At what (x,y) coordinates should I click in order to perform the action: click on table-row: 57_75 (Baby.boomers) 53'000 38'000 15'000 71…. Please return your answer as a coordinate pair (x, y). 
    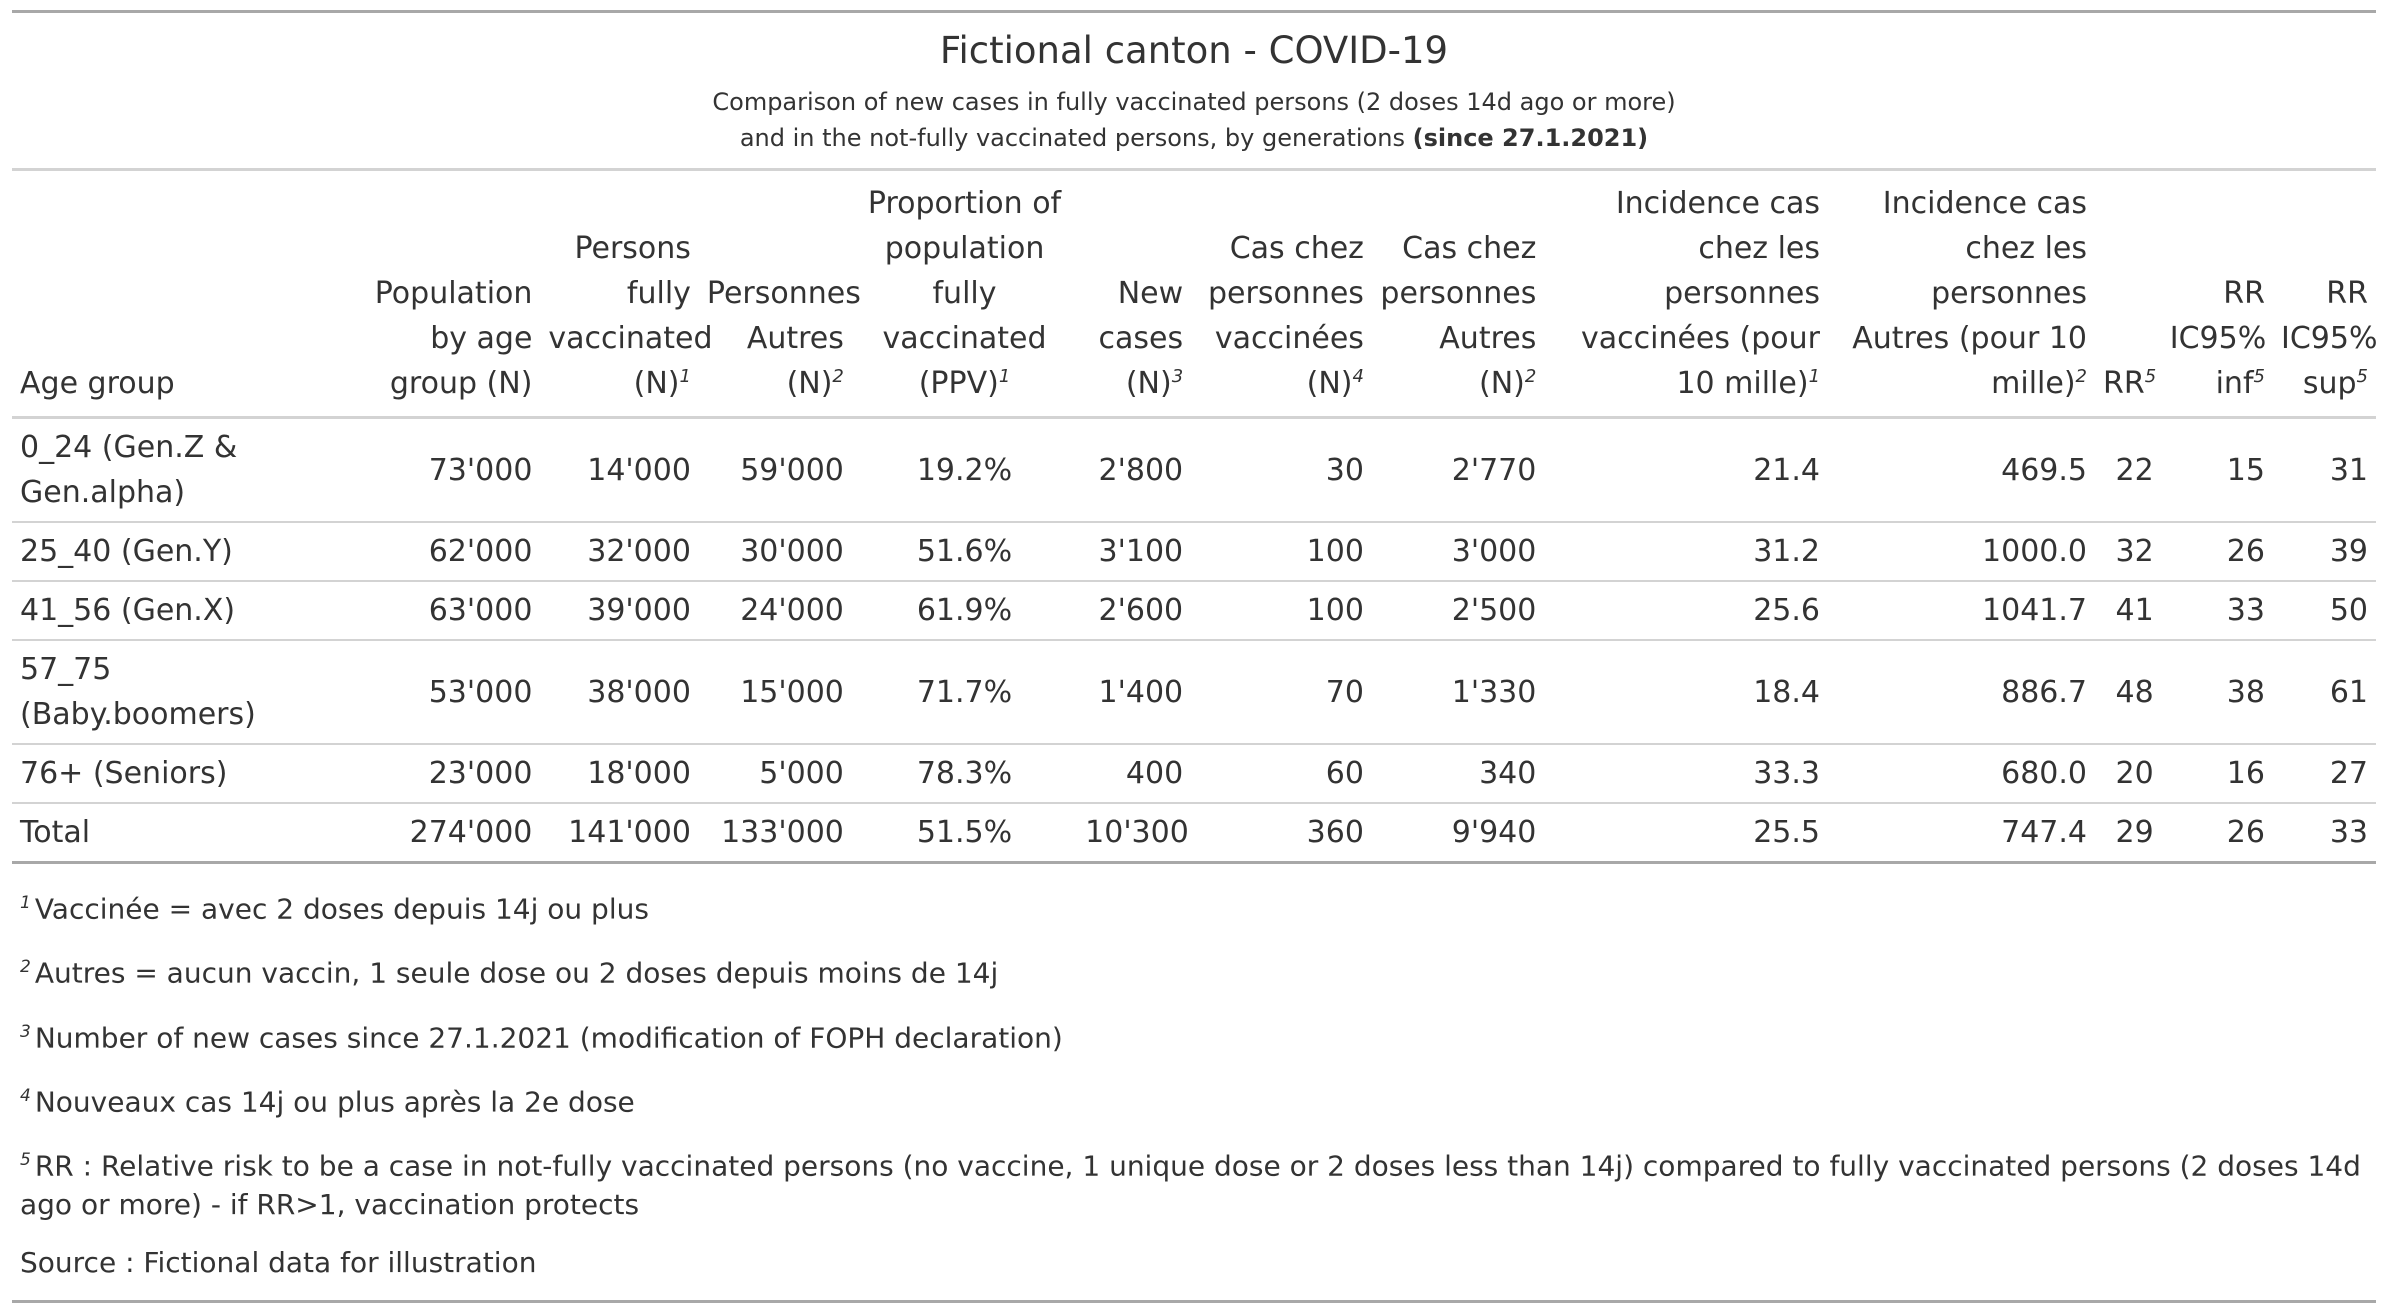
    Looking at the image, I should click on (1194, 692).